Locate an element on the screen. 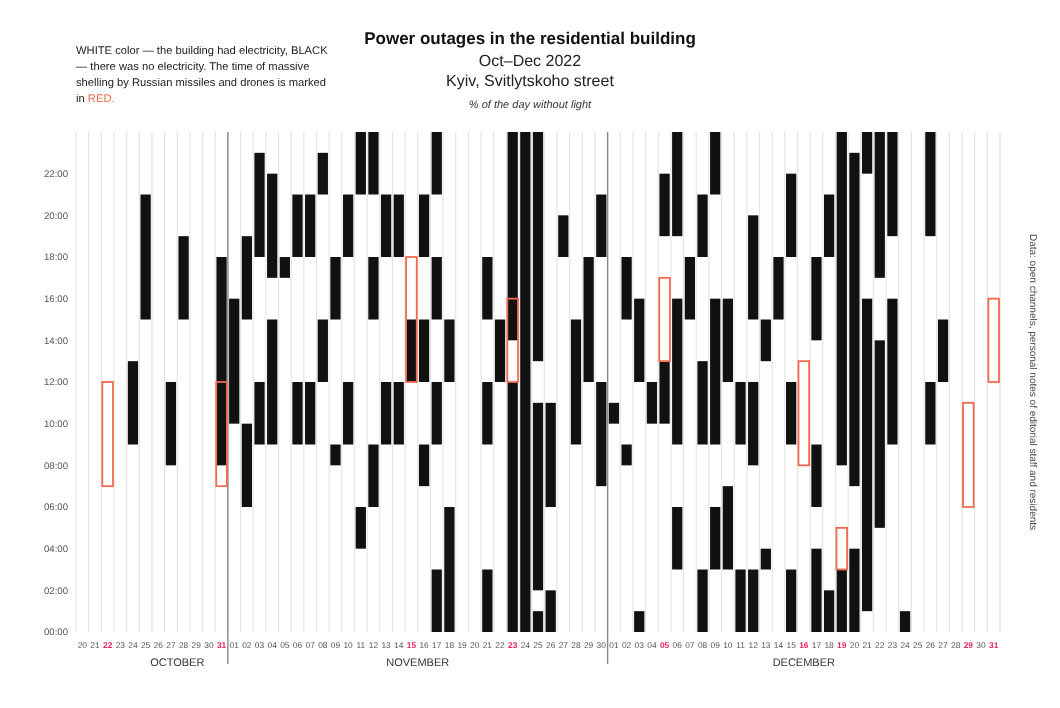 This screenshot has width=1060, height=708. chart-title: Power outages in the residential building is located at coordinates (530, 38).